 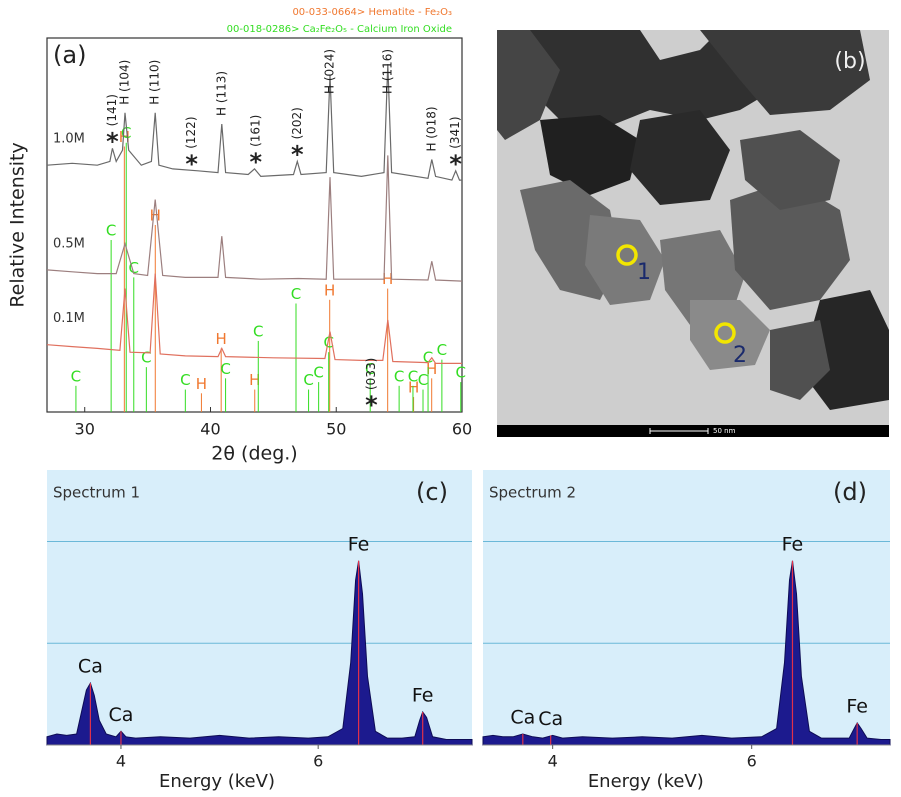 I want to click on peak-label: (161), so click(x=255, y=131).